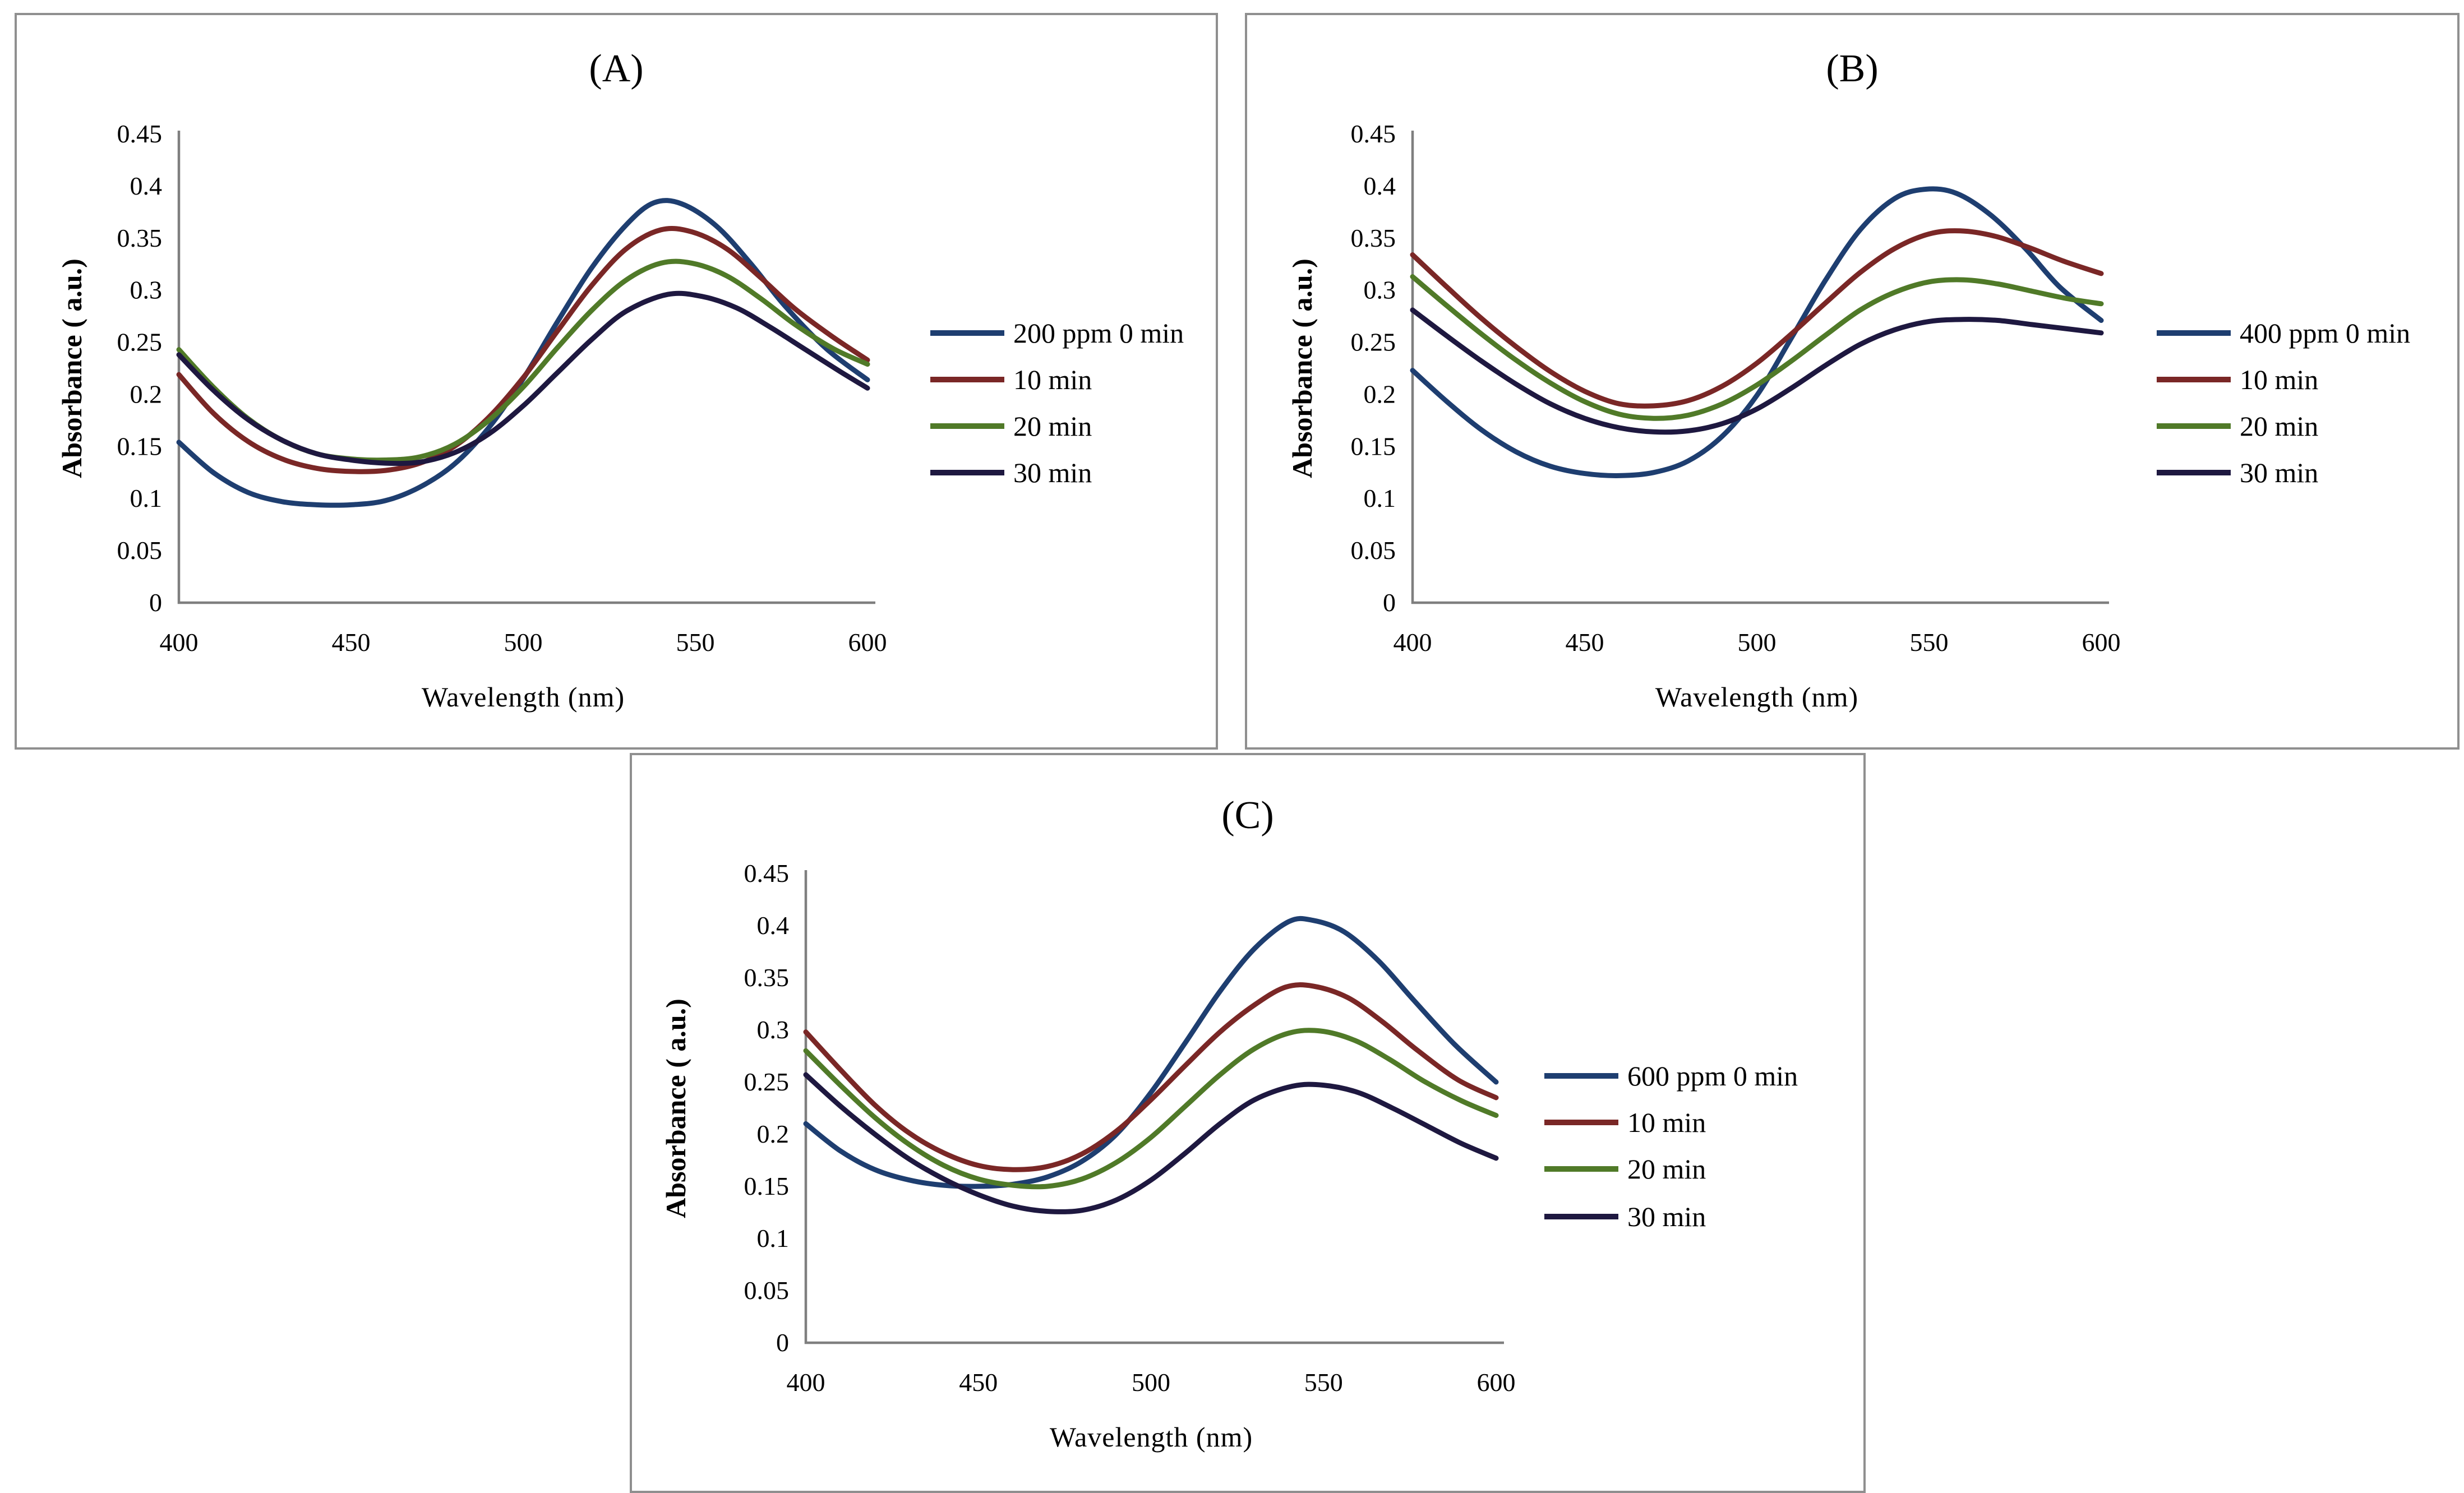  What do you see at coordinates (867, 642) in the screenshot?
I see `panel-a-x-tick-label: 600` at bounding box center [867, 642].